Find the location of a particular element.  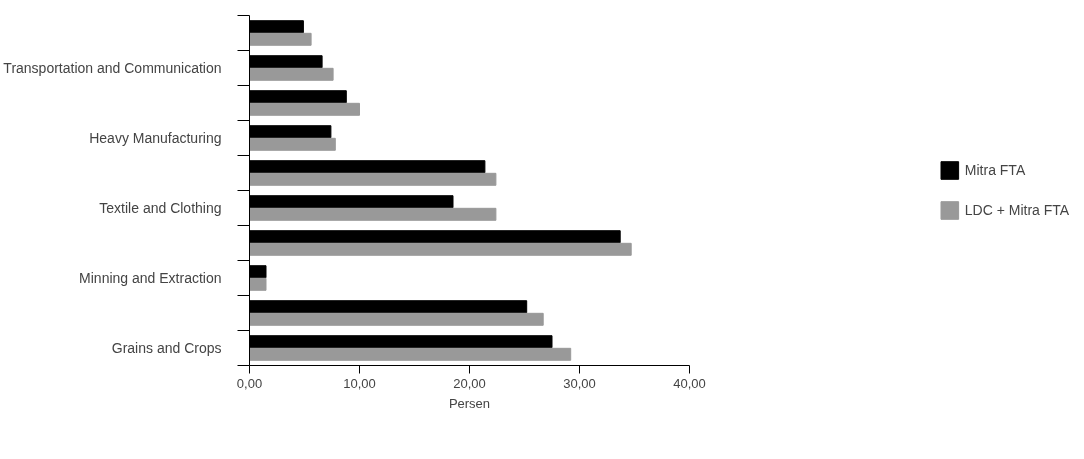

x-tick-label: 30,00 is located at coordinates (579, 383).